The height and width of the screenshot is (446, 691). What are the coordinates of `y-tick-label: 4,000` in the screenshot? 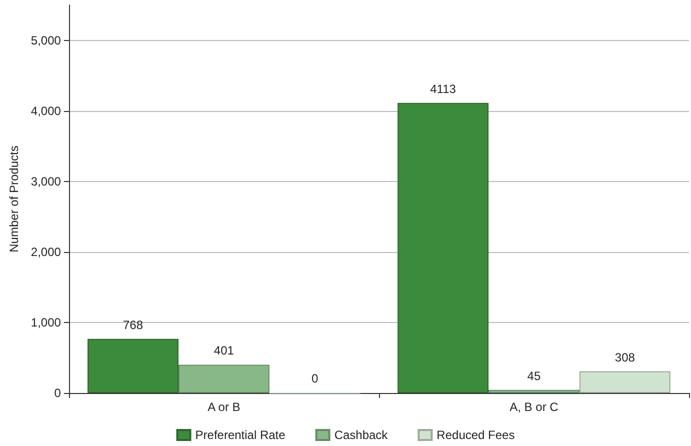 It's located at (46, 111).